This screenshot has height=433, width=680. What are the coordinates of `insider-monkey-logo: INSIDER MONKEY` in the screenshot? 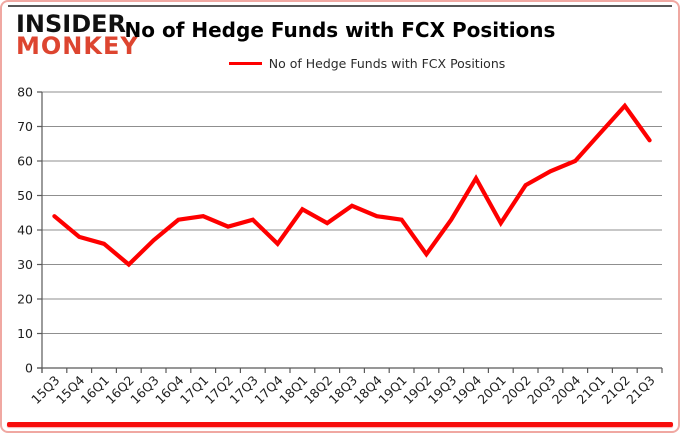 It's located at (77, 35).